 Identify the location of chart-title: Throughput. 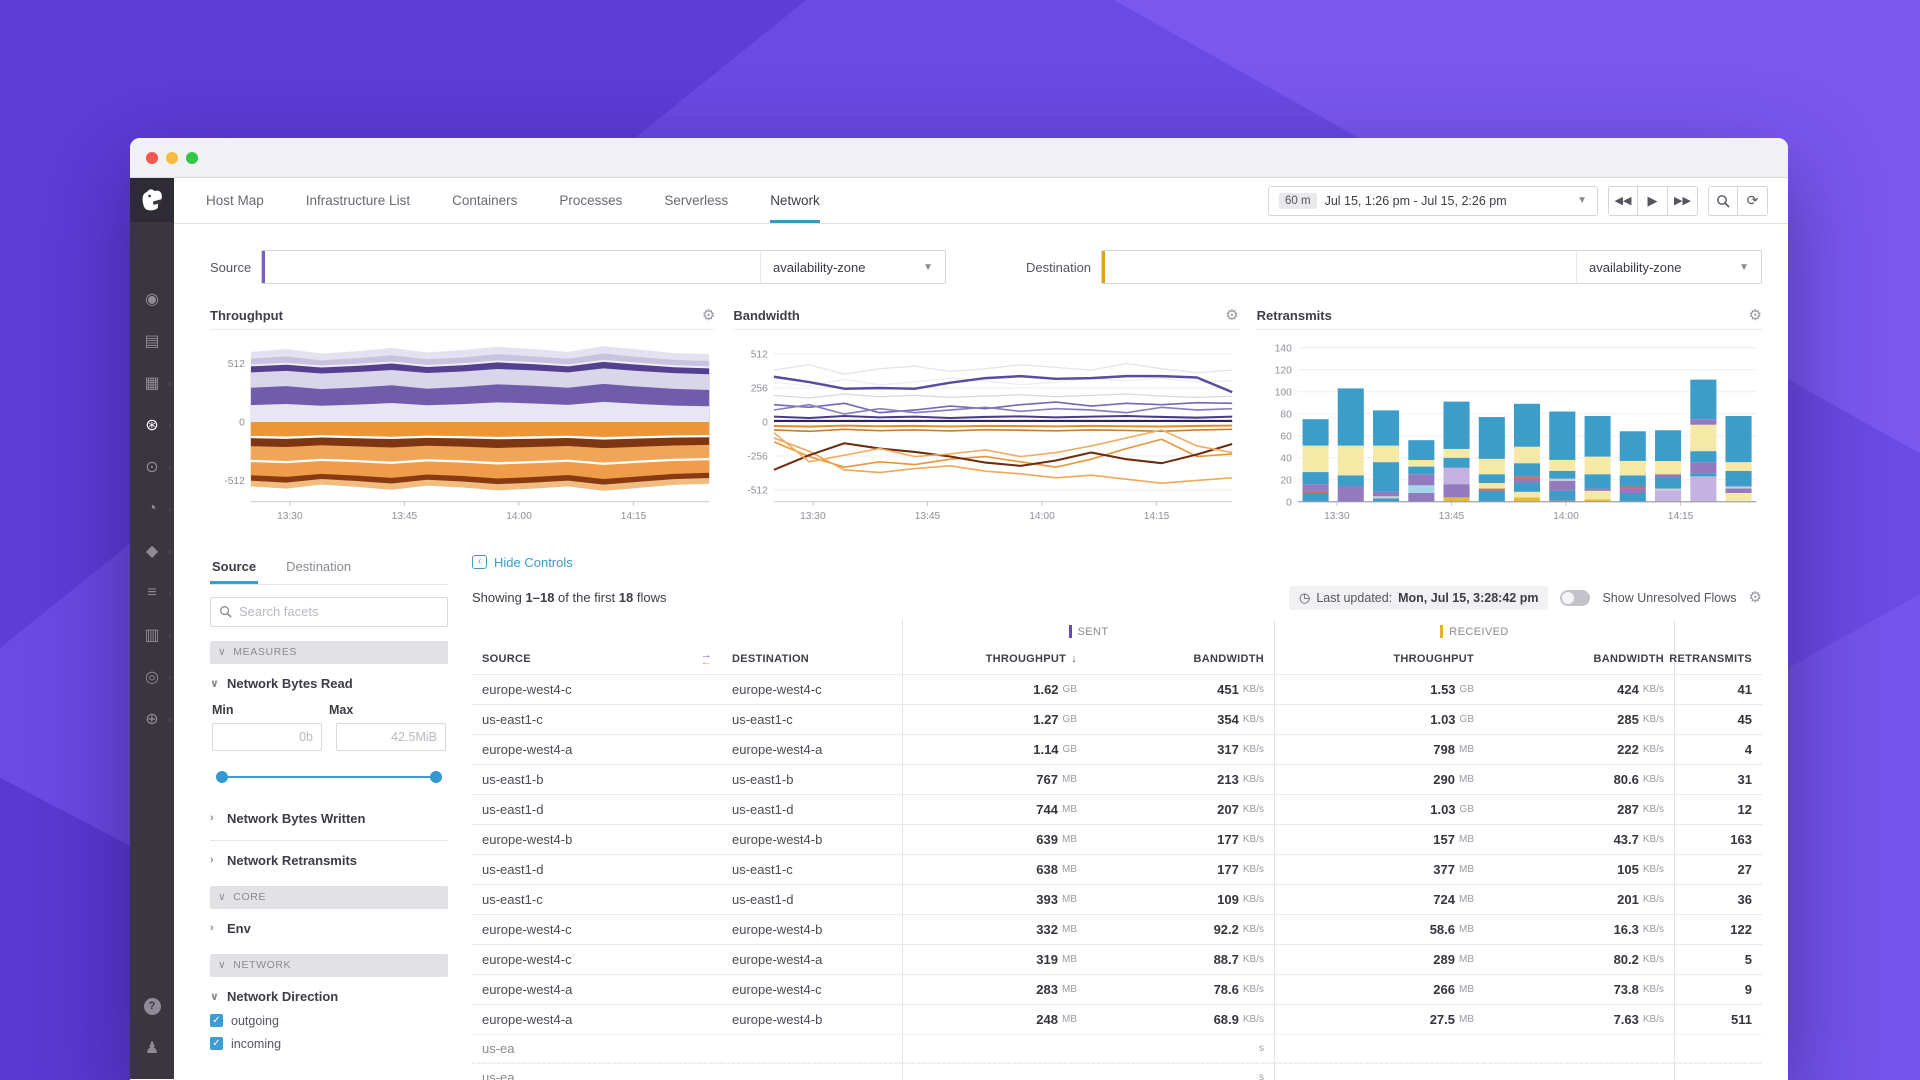
(246, 315).